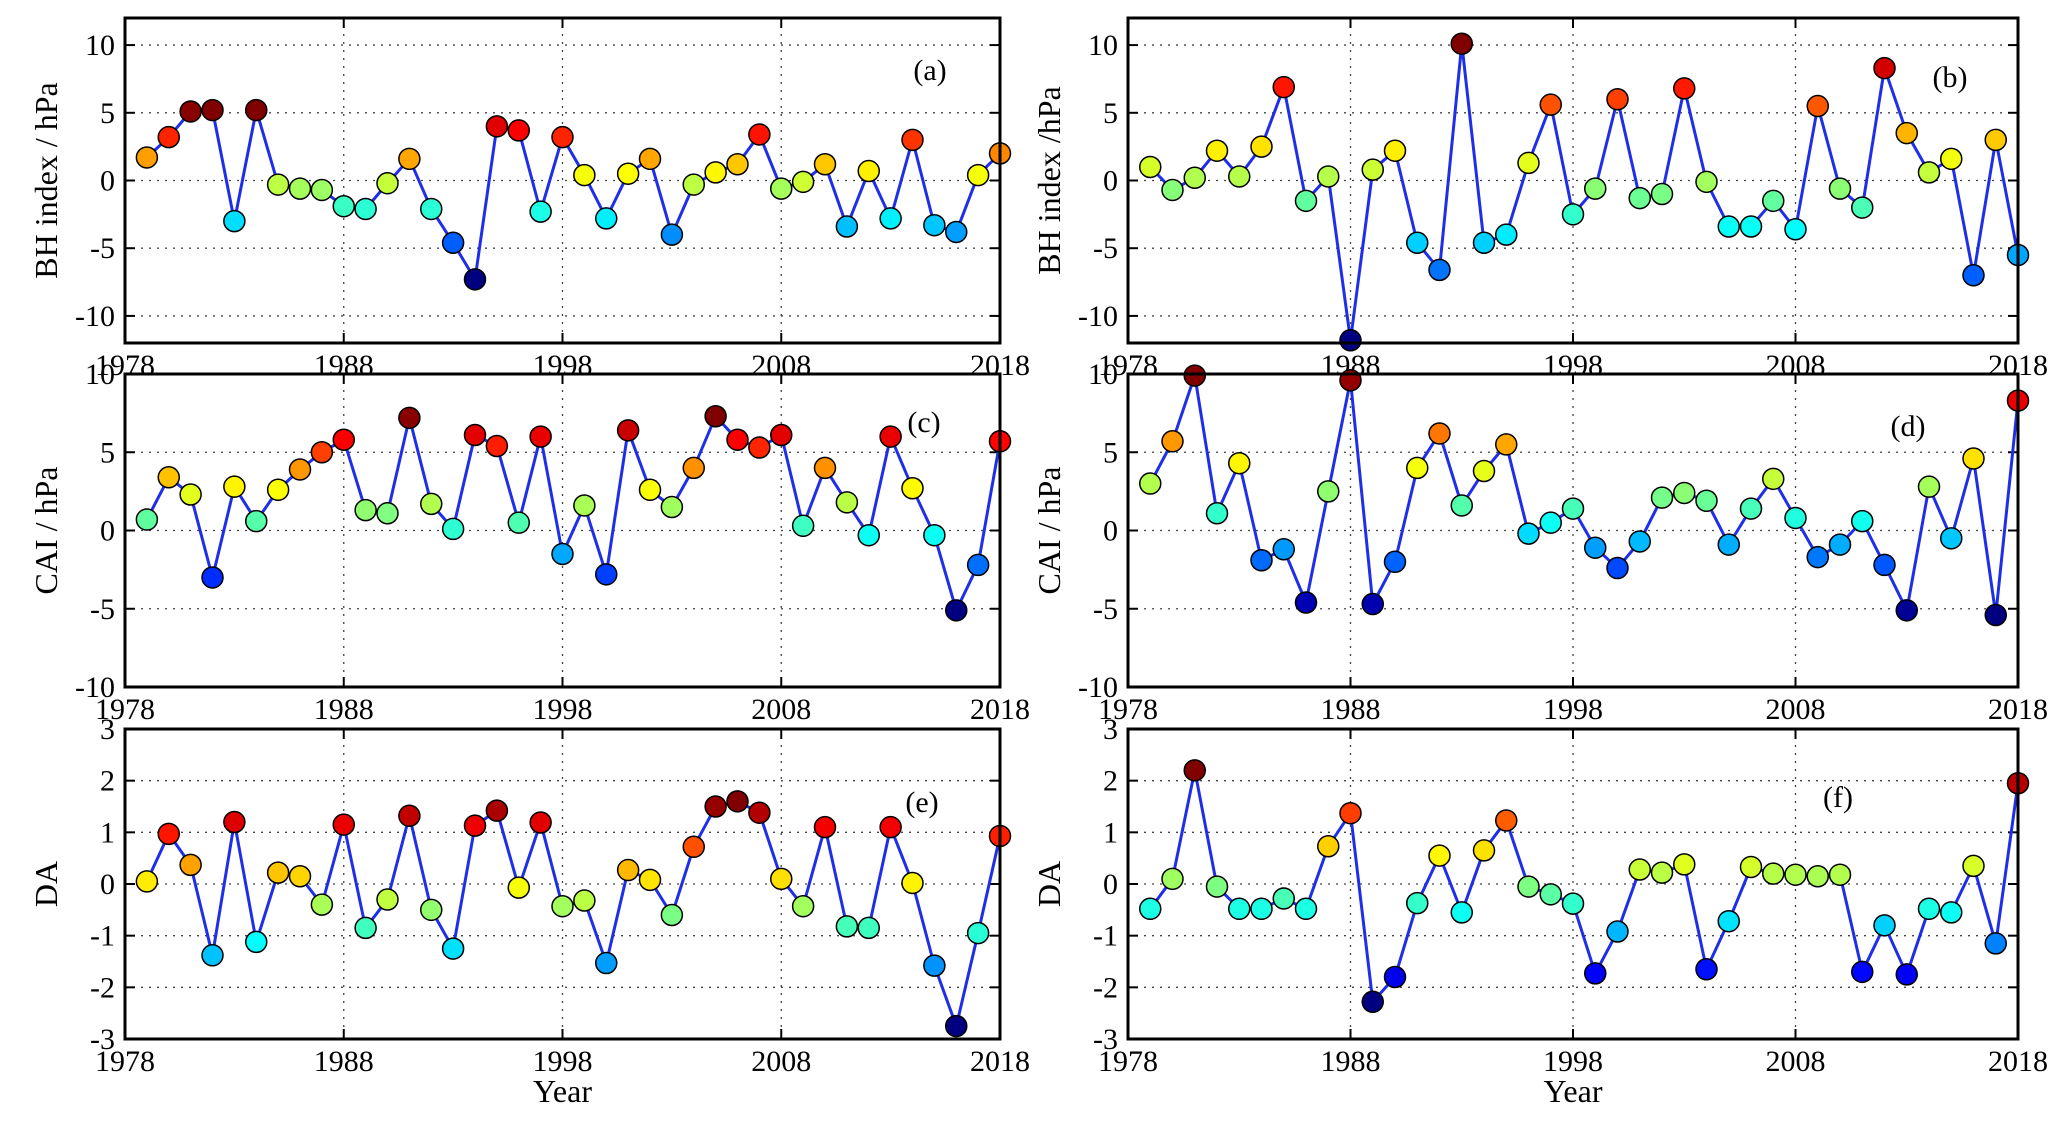  Describe the element at coordinates (923, 422) in the screenshot. I see `panel-label: (c)` at that location.